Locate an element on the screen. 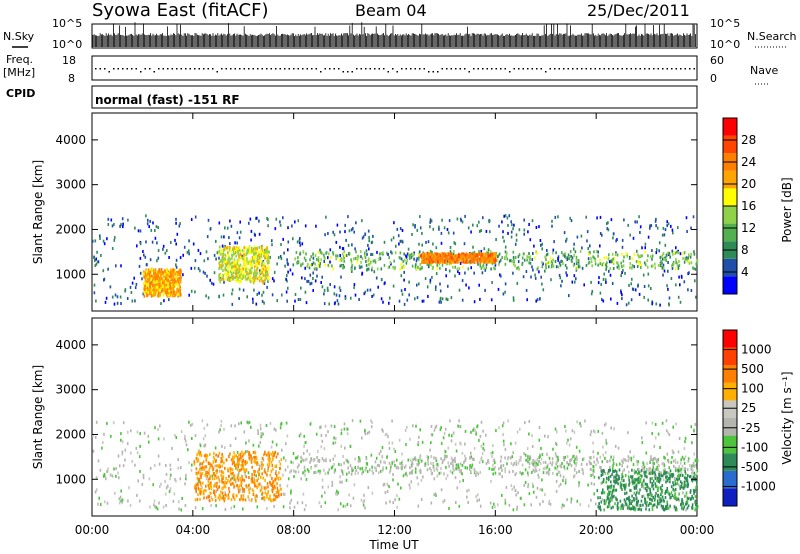  colorbar-segment is located at coordinates (730, 215).